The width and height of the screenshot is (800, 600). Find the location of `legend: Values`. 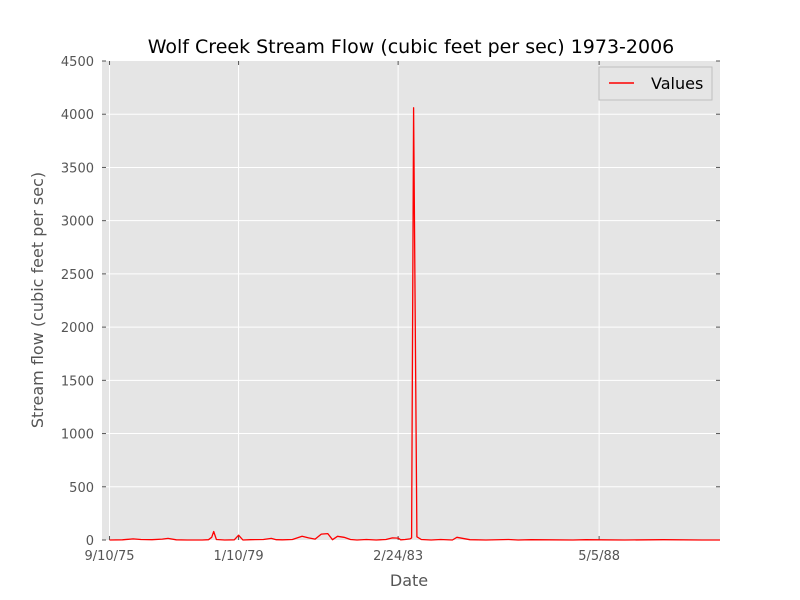

legend: Values is located at coordinates (655, 83).